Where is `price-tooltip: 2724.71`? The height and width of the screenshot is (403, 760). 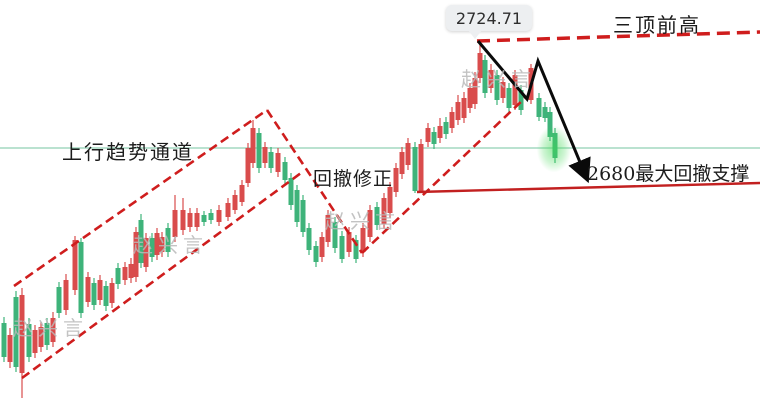
price-tooltip: 2724.71 is located at coordinates (489, 22).